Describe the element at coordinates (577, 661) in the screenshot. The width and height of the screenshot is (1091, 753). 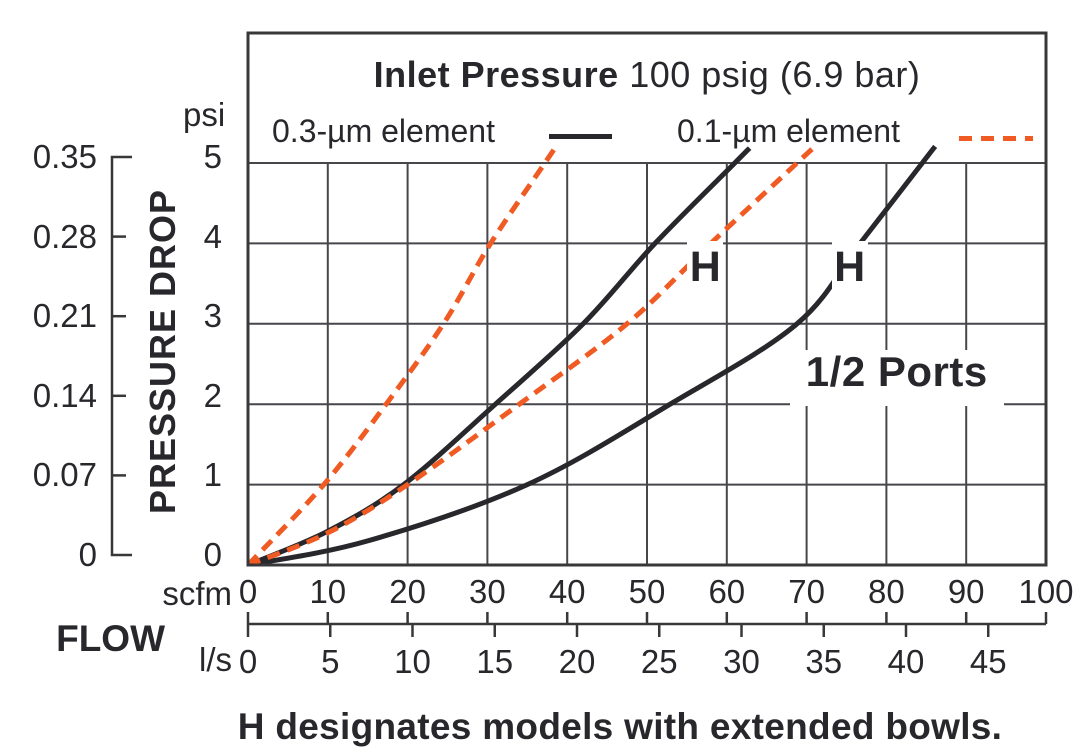
I see `x-tick-ls: 20` at that location.